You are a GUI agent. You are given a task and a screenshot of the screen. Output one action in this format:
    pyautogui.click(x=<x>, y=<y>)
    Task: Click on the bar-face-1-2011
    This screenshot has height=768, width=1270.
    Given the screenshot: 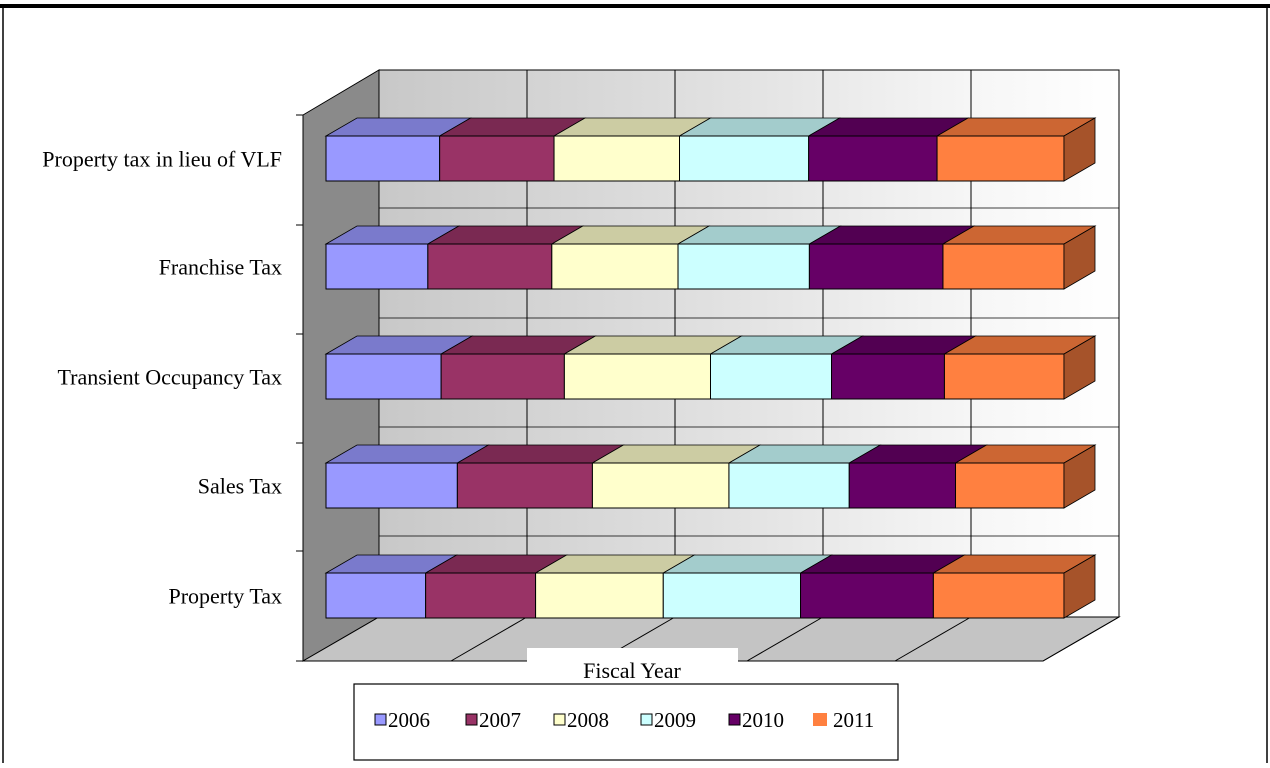 What is the action you would take?
    pyautogui.click(x=1003, y=266)
    